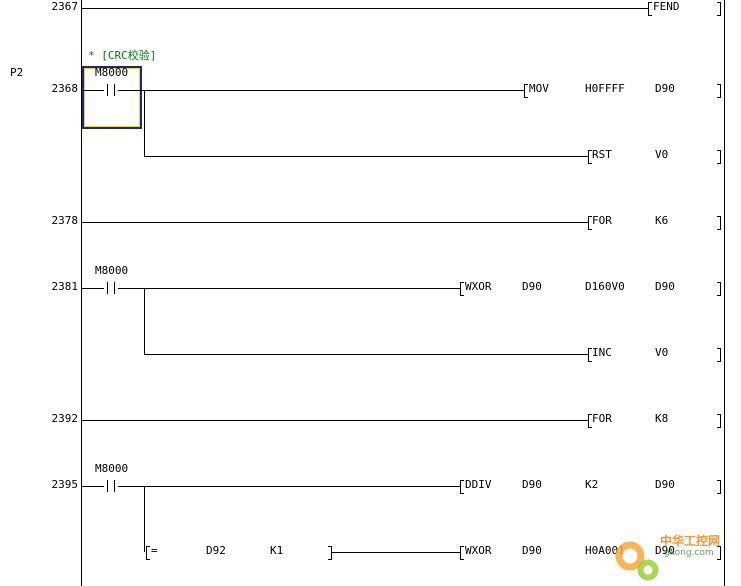 This screenshot has width=741, height=586. I want to click on instruction-inc: INC, so click(602, 352).